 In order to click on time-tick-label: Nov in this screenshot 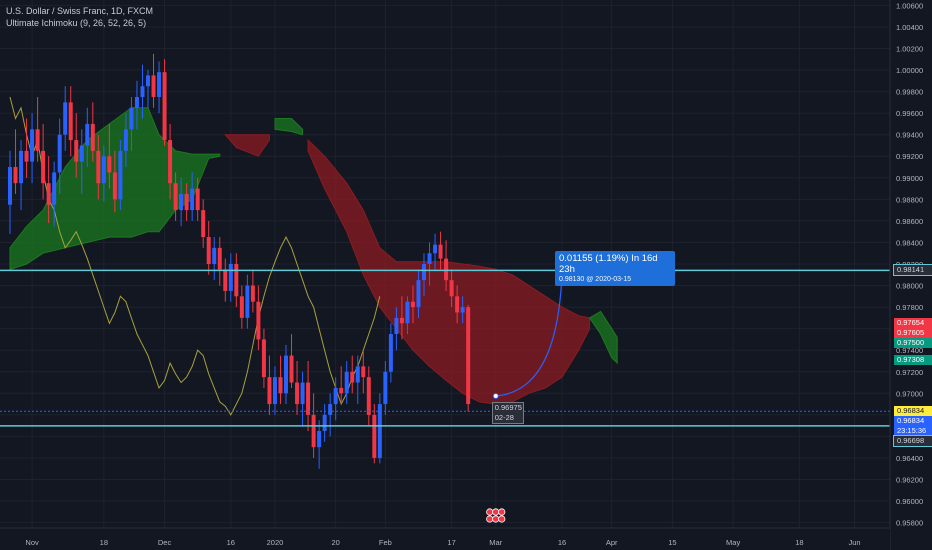, I will do `click(32, 542)`.